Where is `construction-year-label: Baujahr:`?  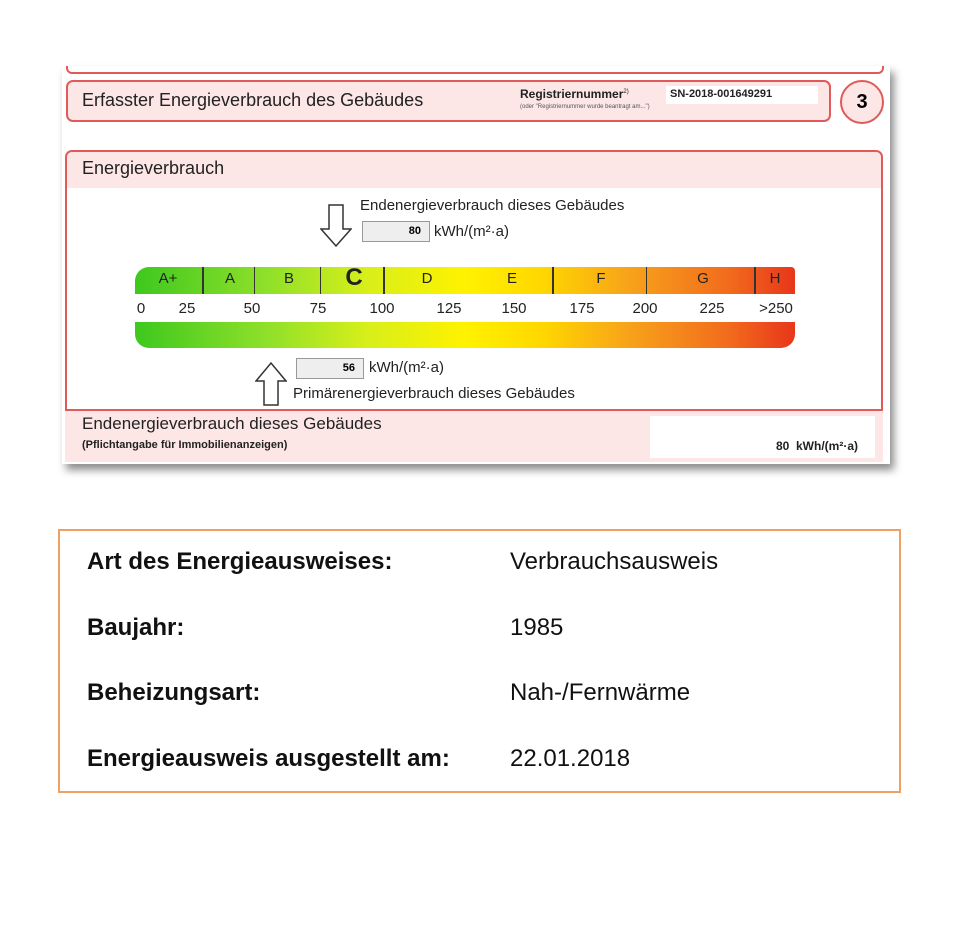
construction-year-label: Baujahr: is located at coordinates (136, 627).